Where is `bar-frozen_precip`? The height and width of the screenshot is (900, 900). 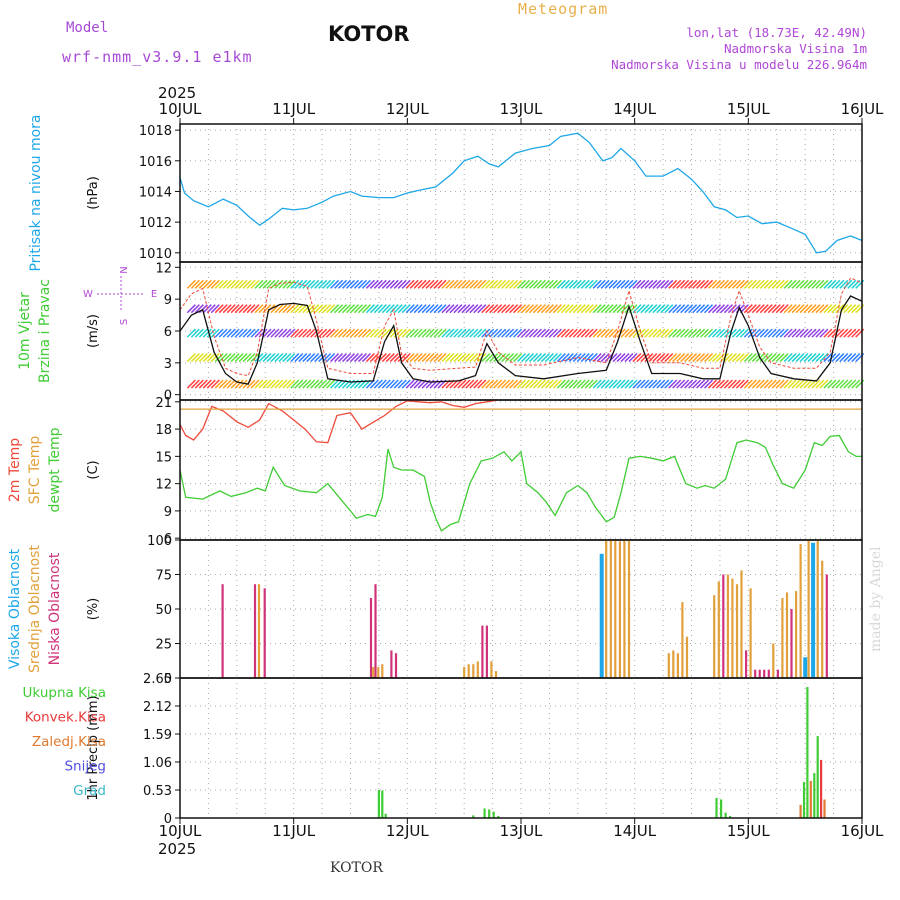
bar-frozen_precip is located at coordinates (824, 808).